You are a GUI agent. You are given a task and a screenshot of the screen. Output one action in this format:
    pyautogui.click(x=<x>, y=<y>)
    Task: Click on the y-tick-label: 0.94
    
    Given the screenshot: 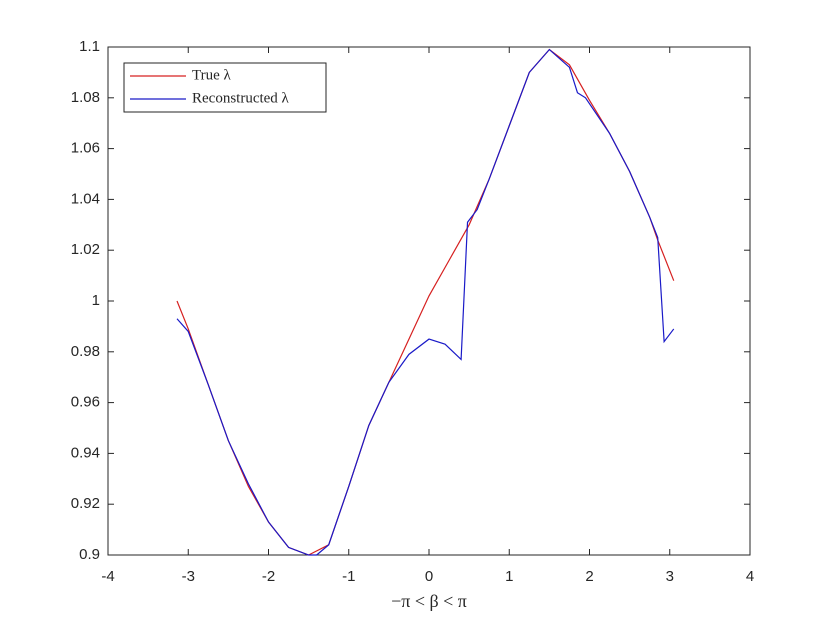 What is the action you would take?
    pyautogui.click(x=85, y=452)
    